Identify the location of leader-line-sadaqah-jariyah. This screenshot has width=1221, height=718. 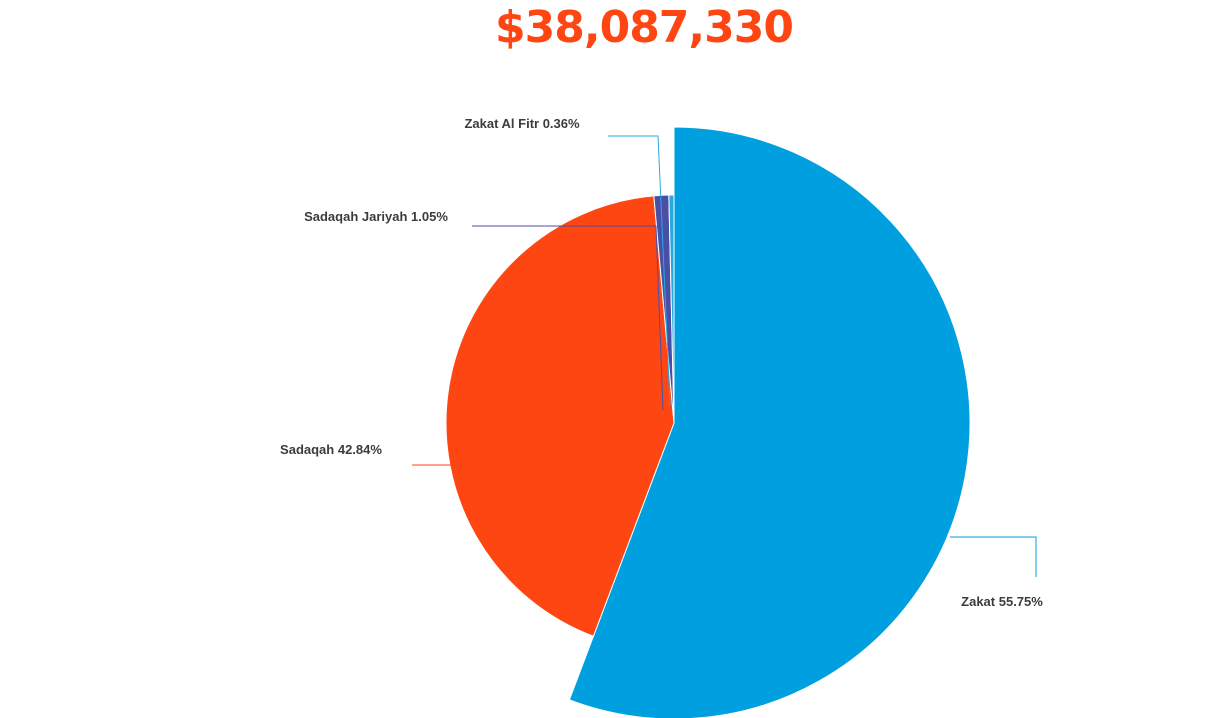
(568, 318).